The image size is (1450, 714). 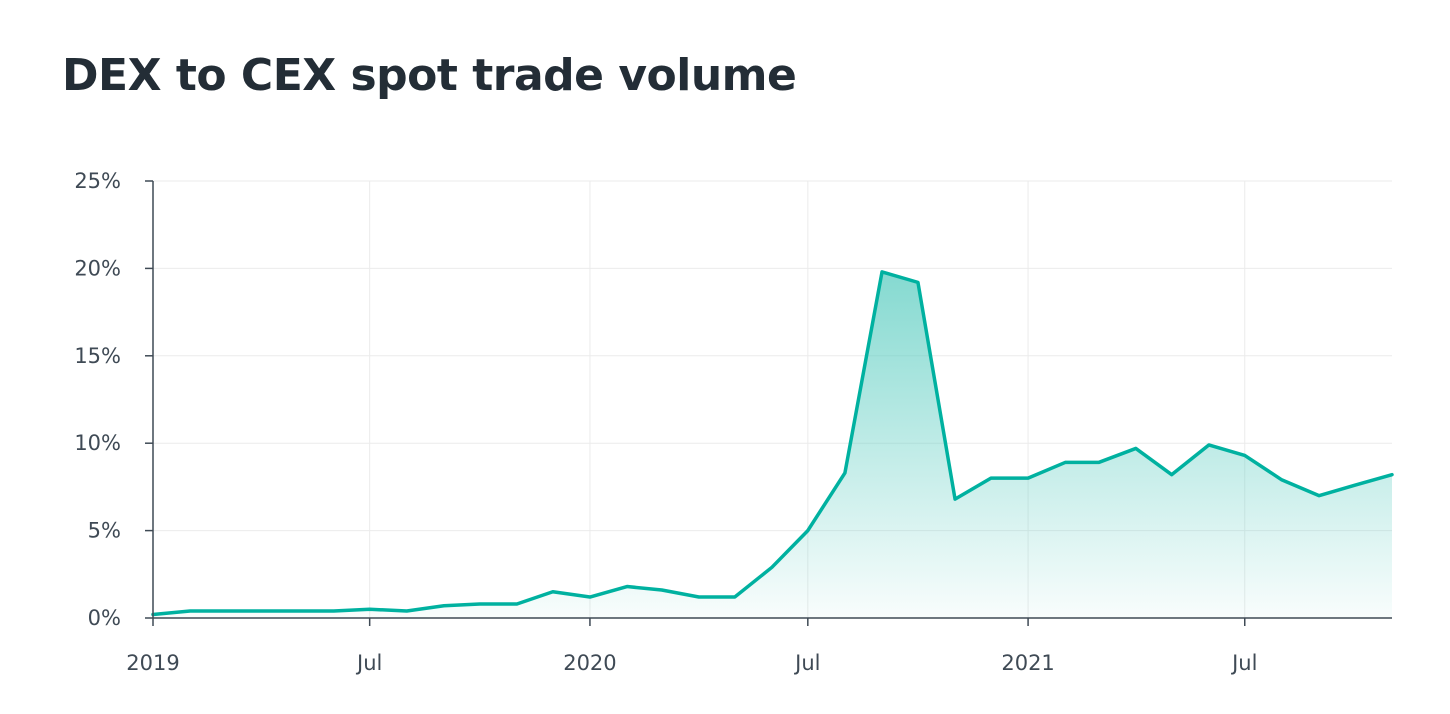 I want to click on y-tick-label: 10%, so click(x=97, y=443).